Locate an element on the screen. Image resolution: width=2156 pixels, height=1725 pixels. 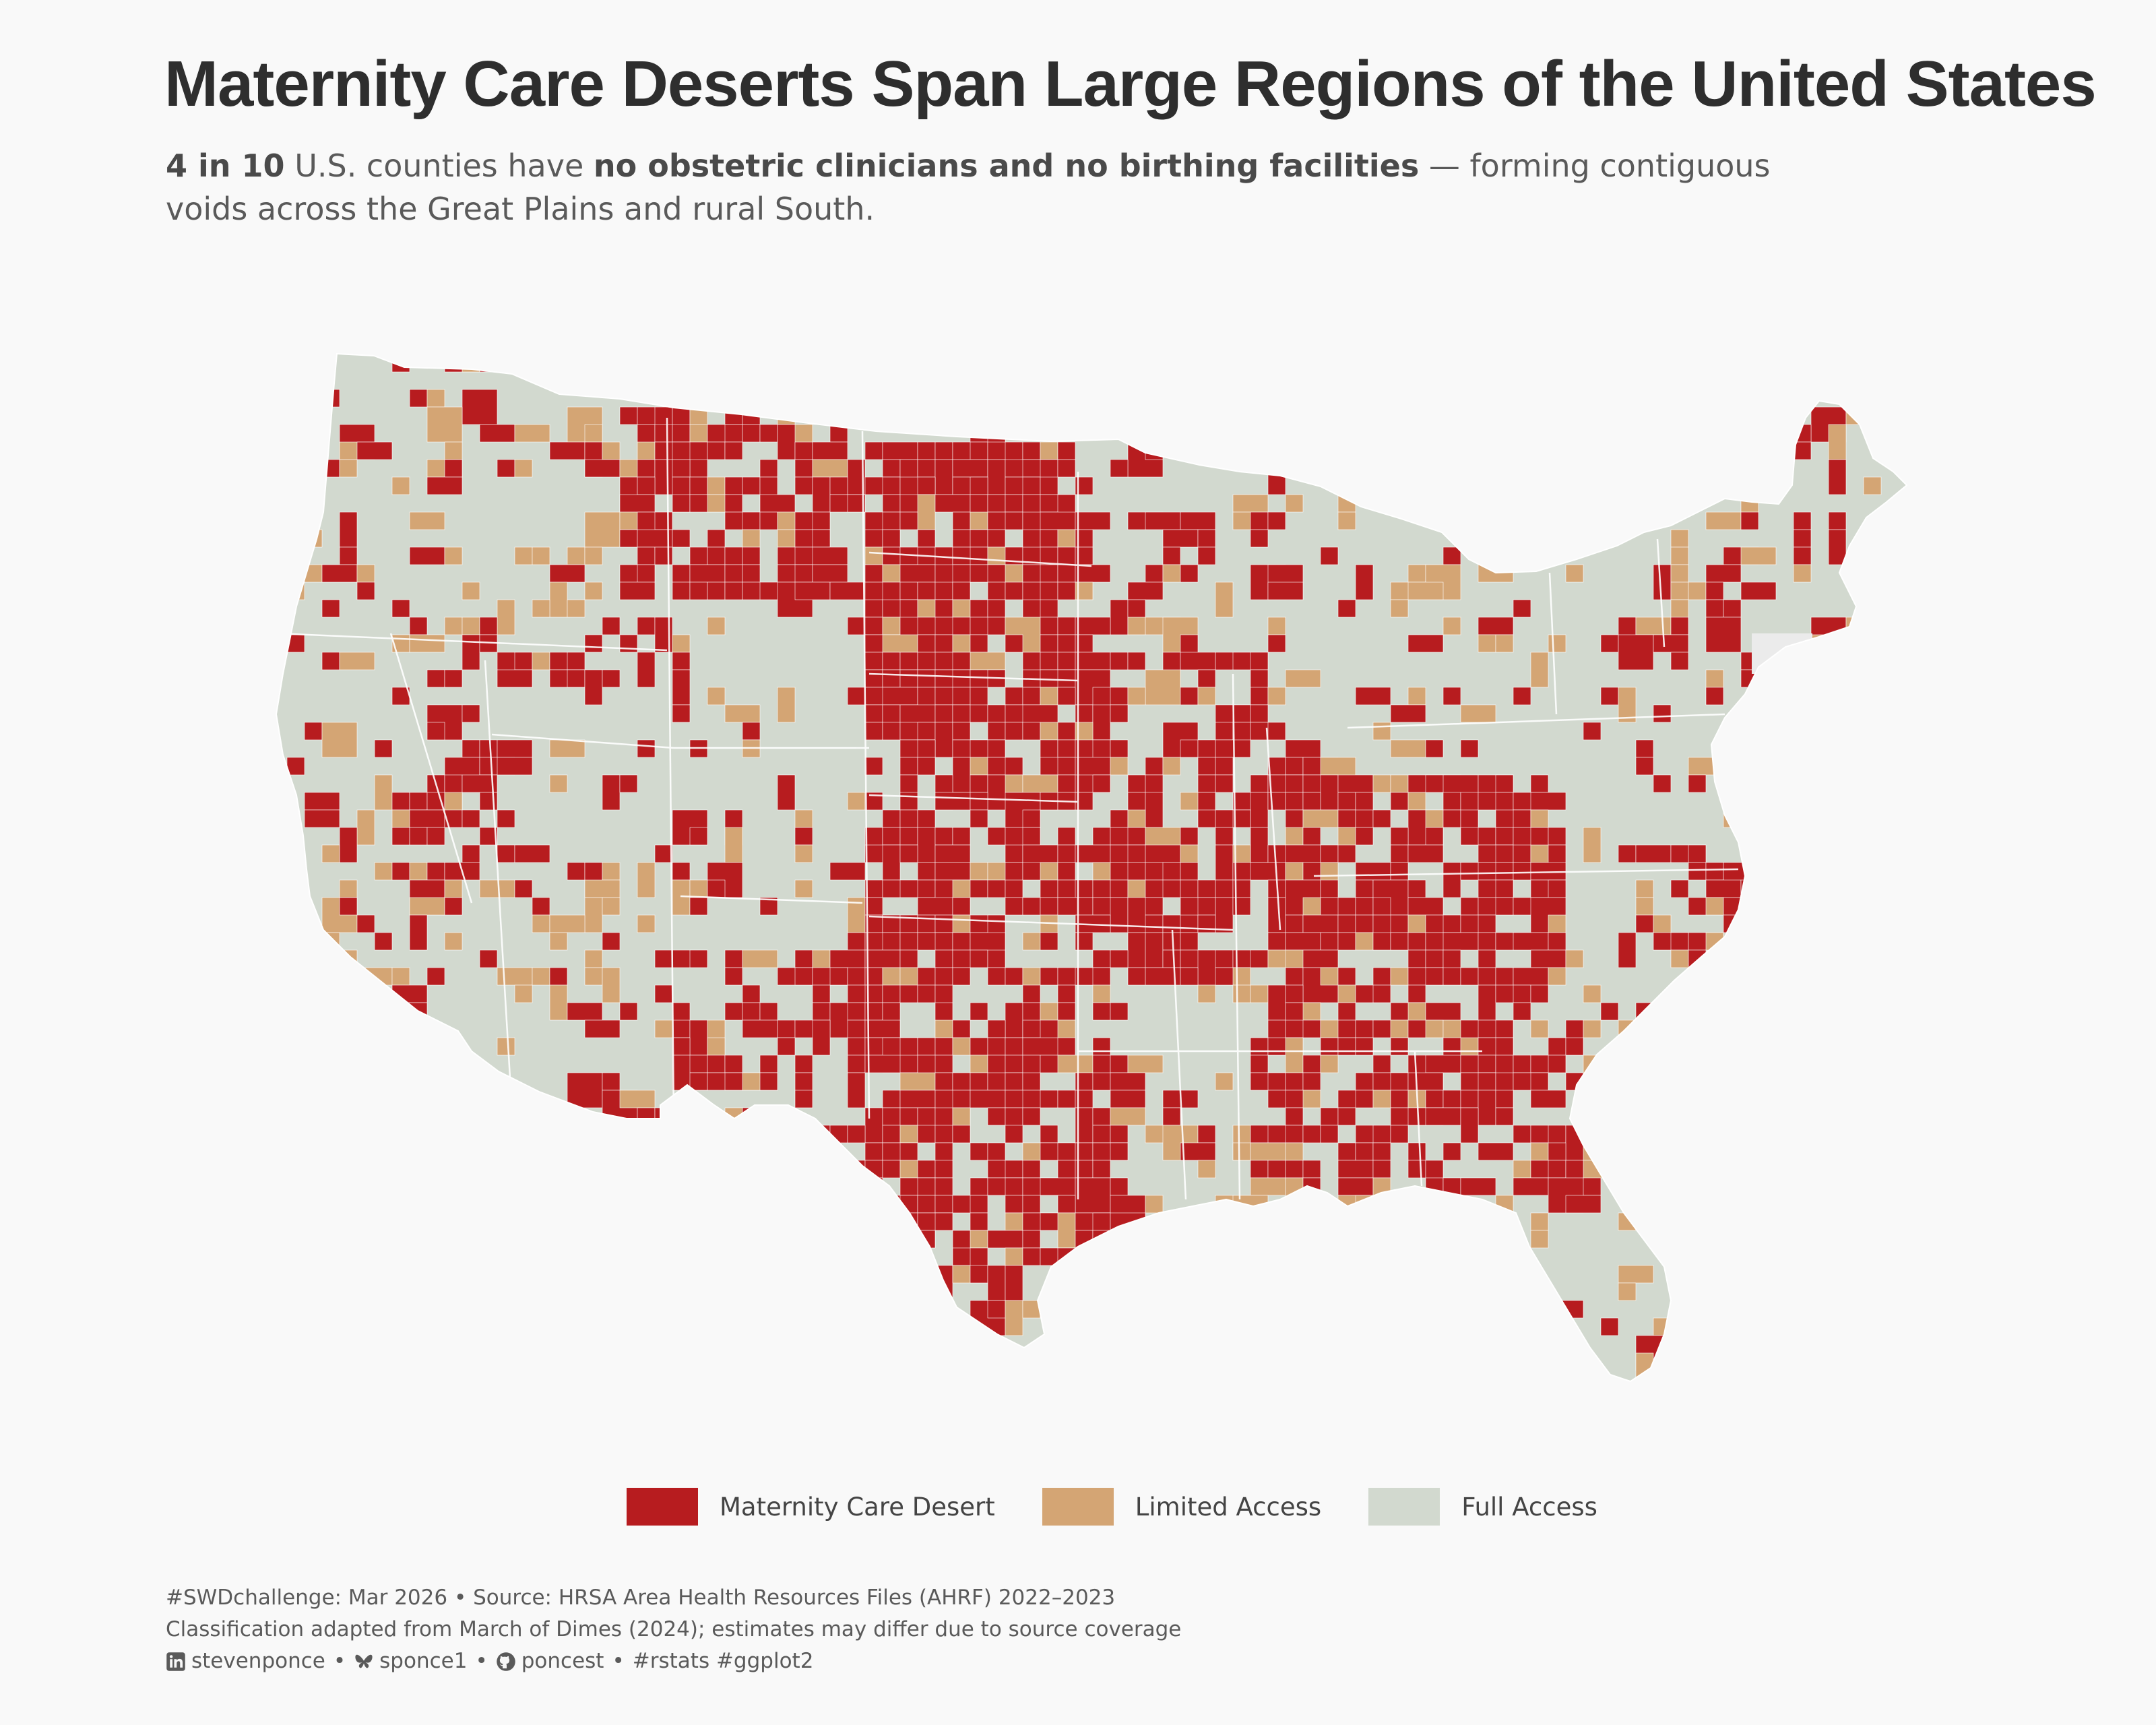
linkedin-handle: stevenponce is located at coordinates (258, 1661).